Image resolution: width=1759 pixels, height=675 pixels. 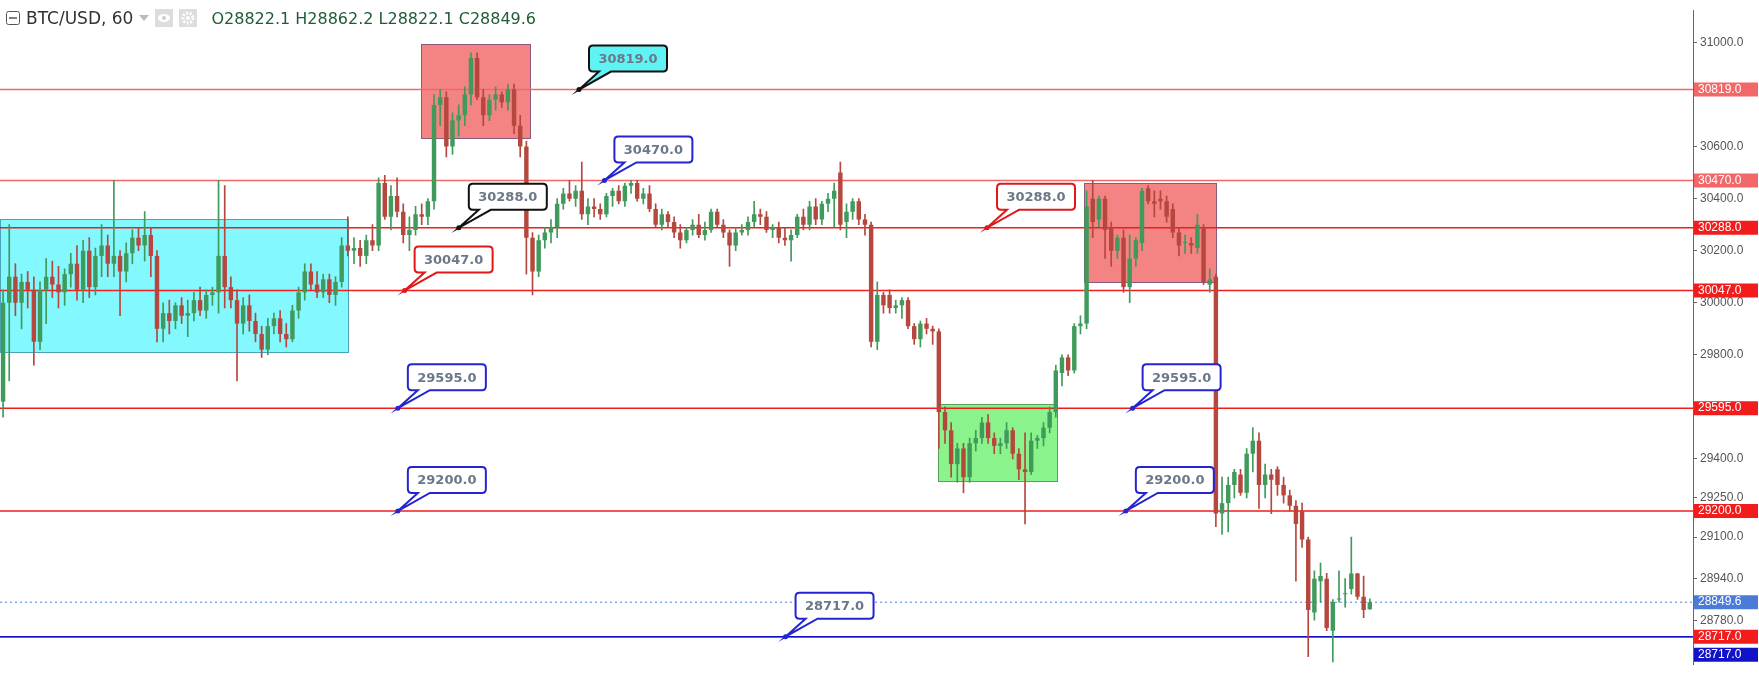 I want to click on ref-line-label: 30047.0, so click(x=1720, y=289).